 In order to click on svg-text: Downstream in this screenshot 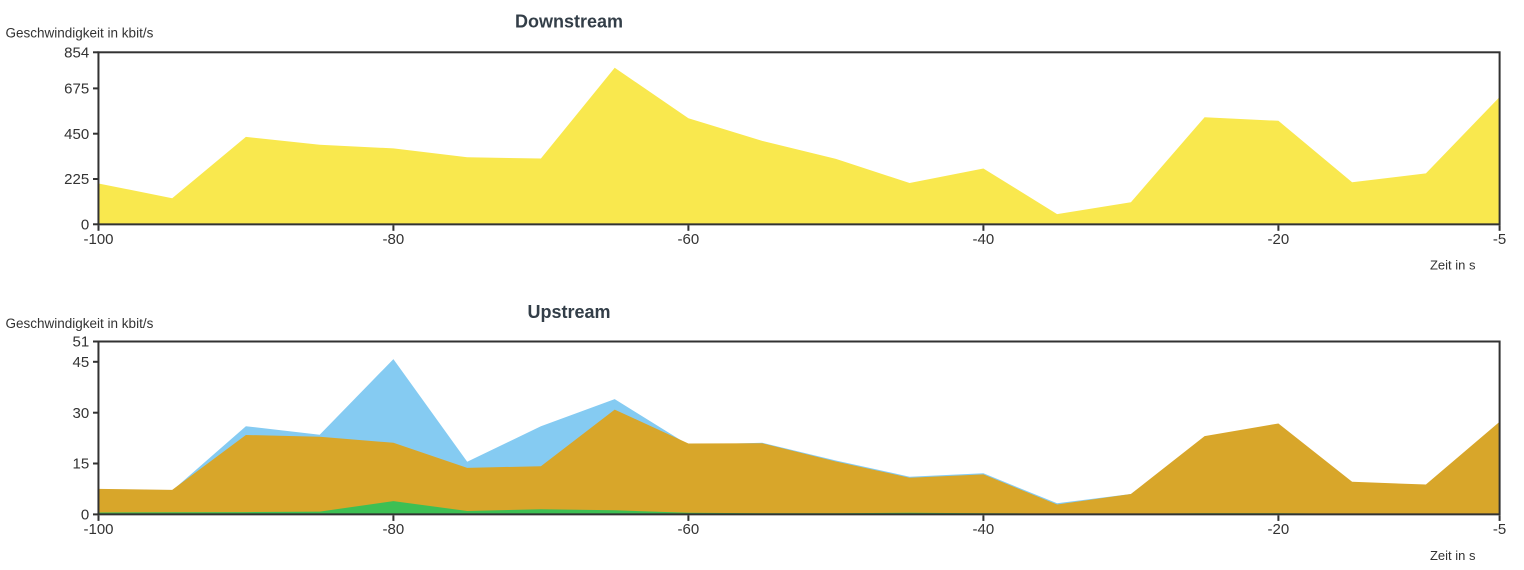, I will do `click(569, 22)`.